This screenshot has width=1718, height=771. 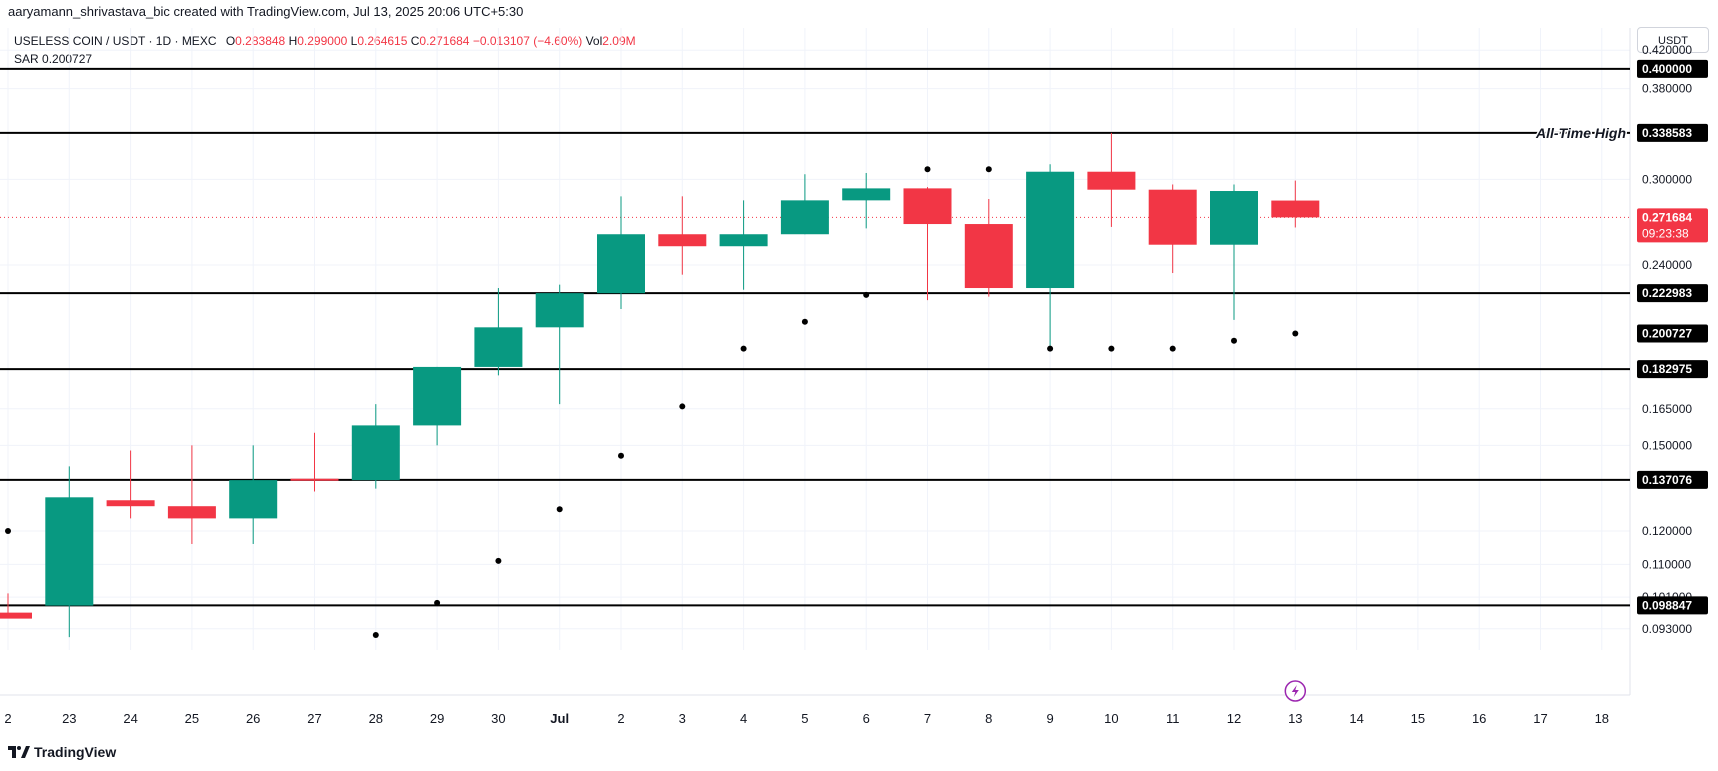 What do you see at coordinates (527, 41) in the screenshot?
I see `change-value: −0.013107 (−4.60%)` at bounding box center [527, 41].